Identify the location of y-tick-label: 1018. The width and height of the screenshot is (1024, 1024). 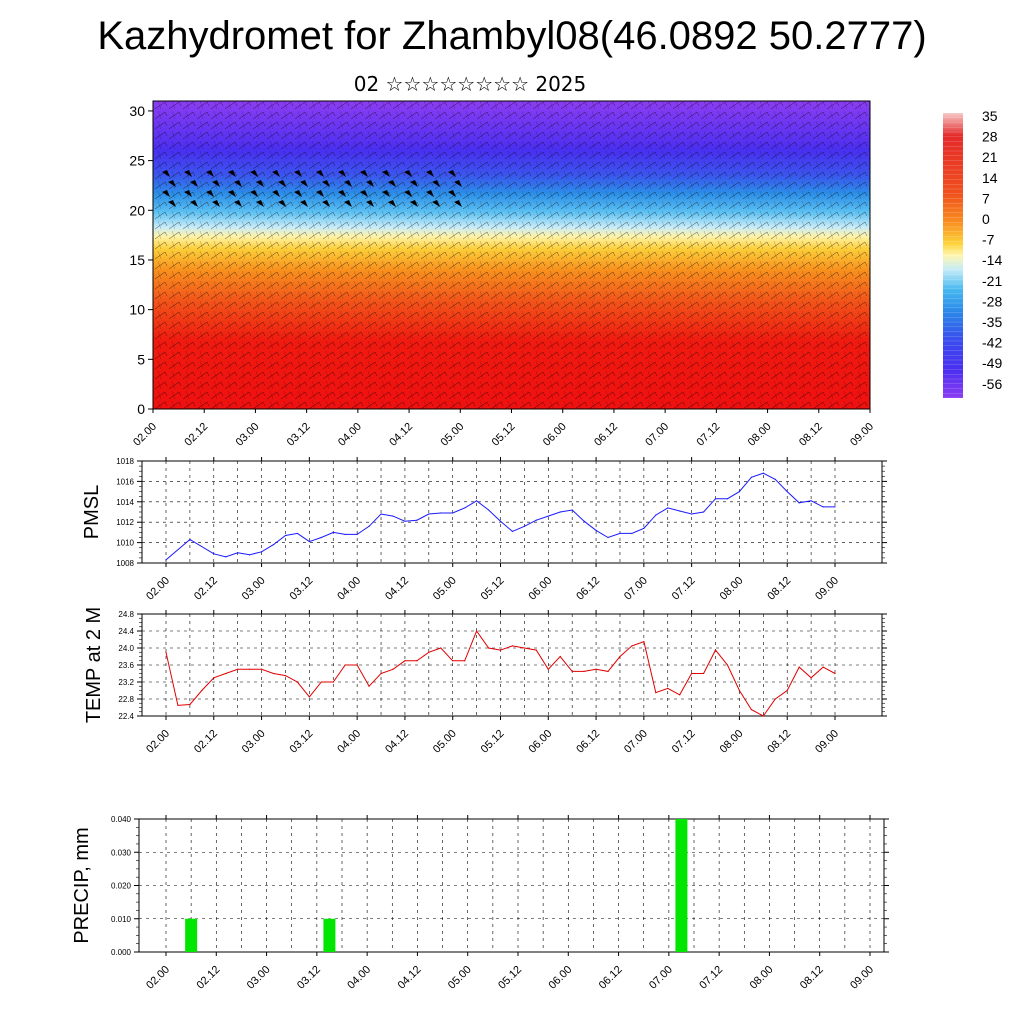
(125, 461).